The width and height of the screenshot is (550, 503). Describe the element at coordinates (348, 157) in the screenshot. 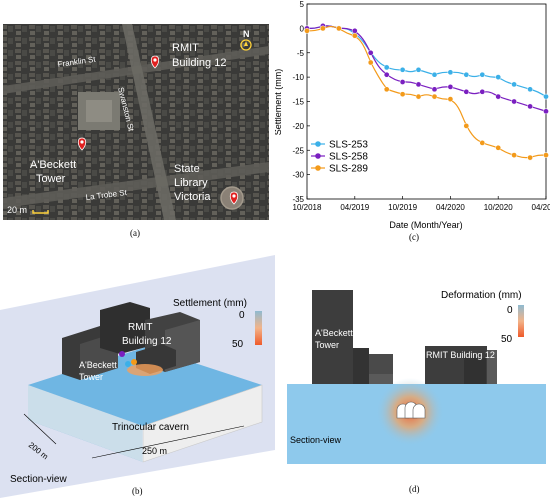

I see `legend-label-sls258: SLS-258` at that location.